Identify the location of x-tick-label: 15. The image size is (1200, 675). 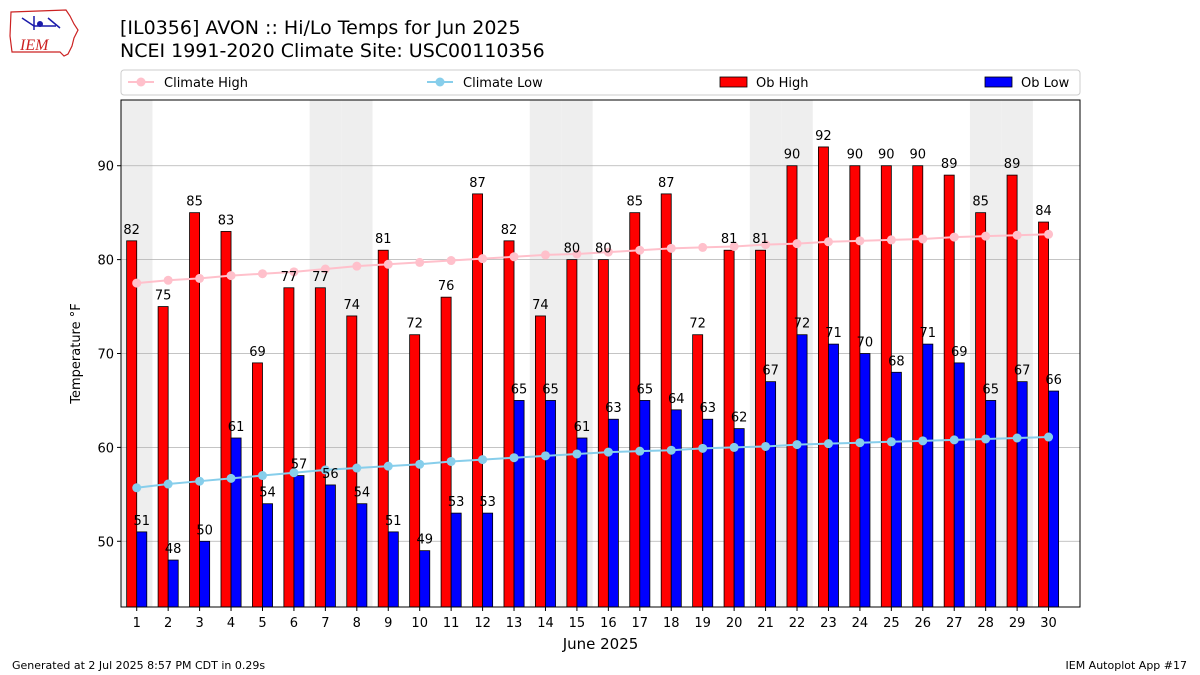
(577, 623).